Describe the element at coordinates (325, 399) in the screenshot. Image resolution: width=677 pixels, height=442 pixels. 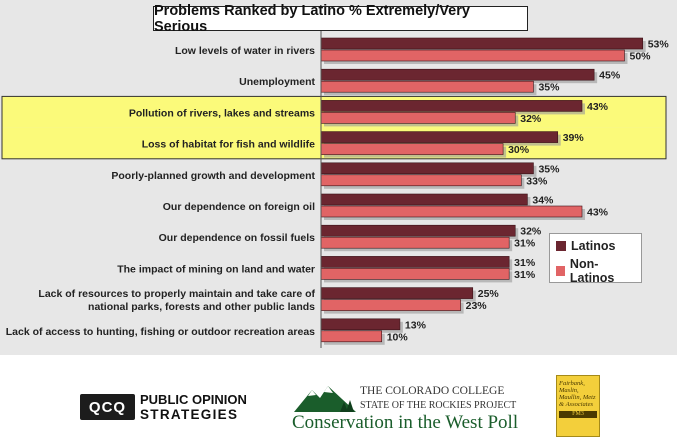
I see `mountain-icon` at that location.